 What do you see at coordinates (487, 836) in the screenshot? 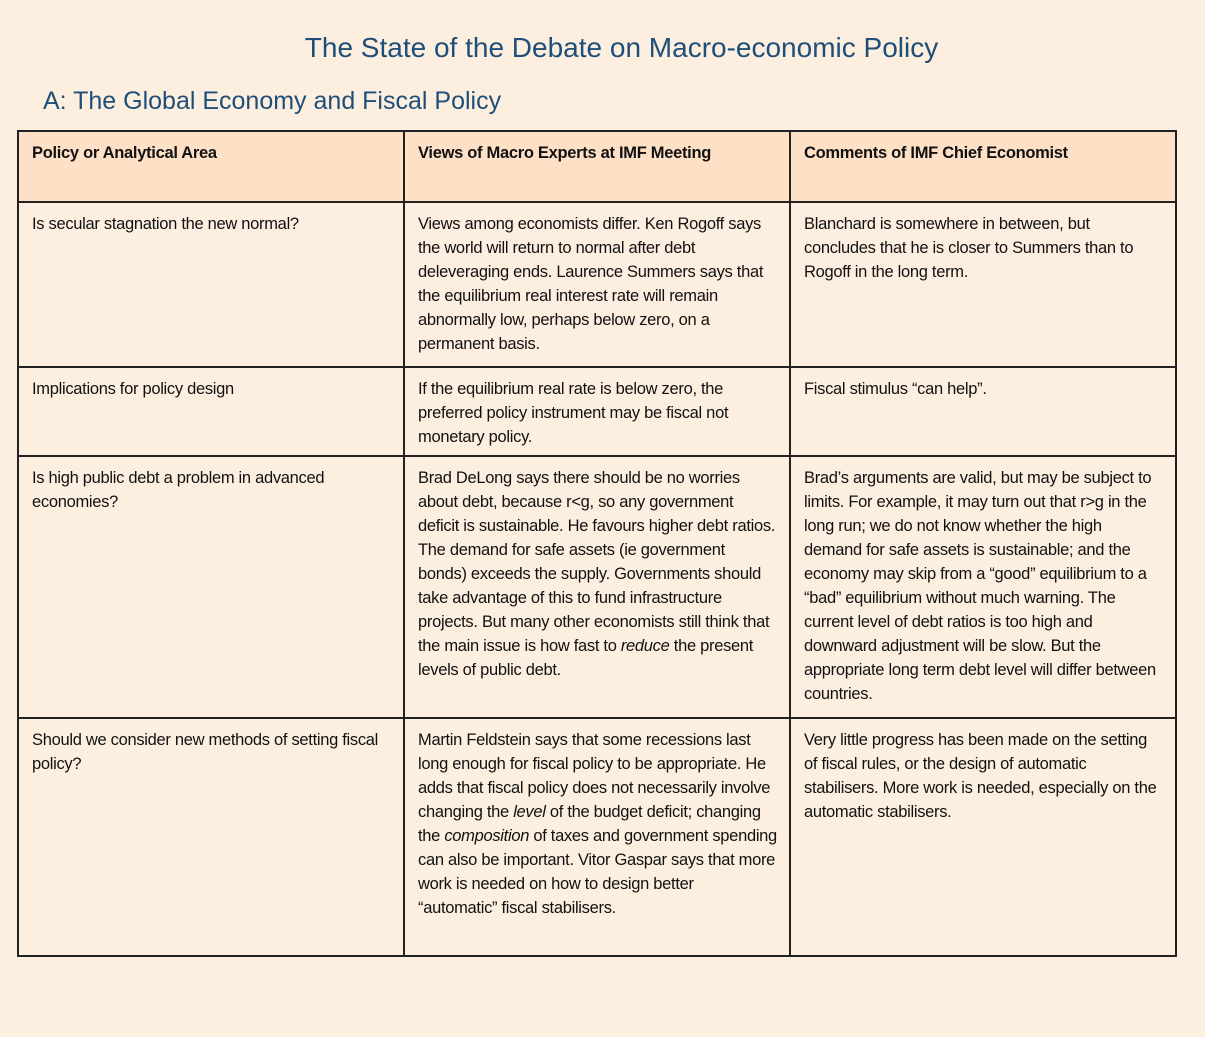
I see `views-emphasis: composition` at bounding box center [487, 836].